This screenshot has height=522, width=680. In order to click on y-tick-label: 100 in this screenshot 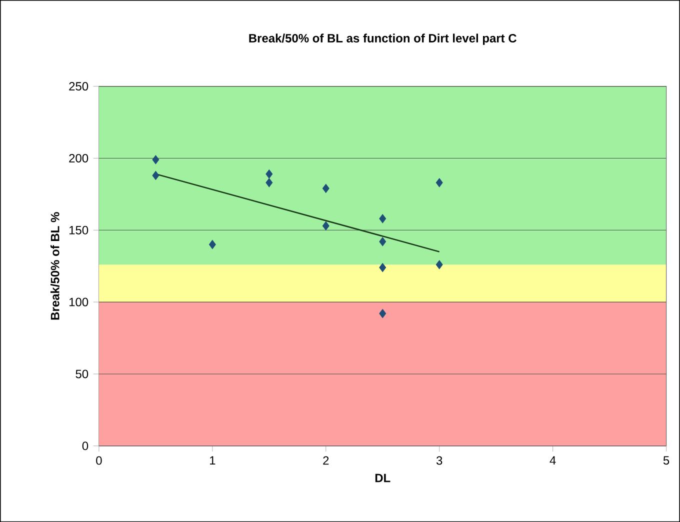, I will do `click(78, 302)`.